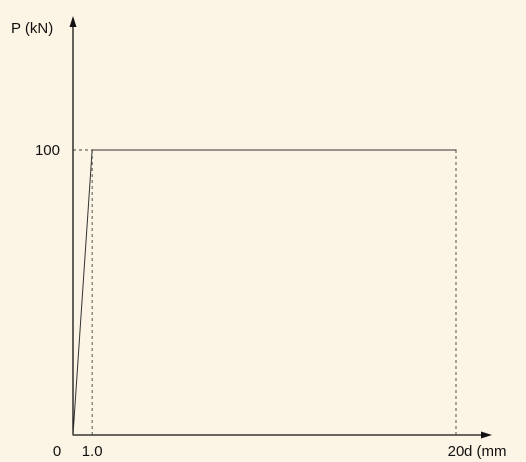 Image resolution: width=526 pixels, height=462 pixels. Describe the element at coordinates (259, 451) in the screenshot. I see `x-tick-labels: 0 1.0 20` at that location.